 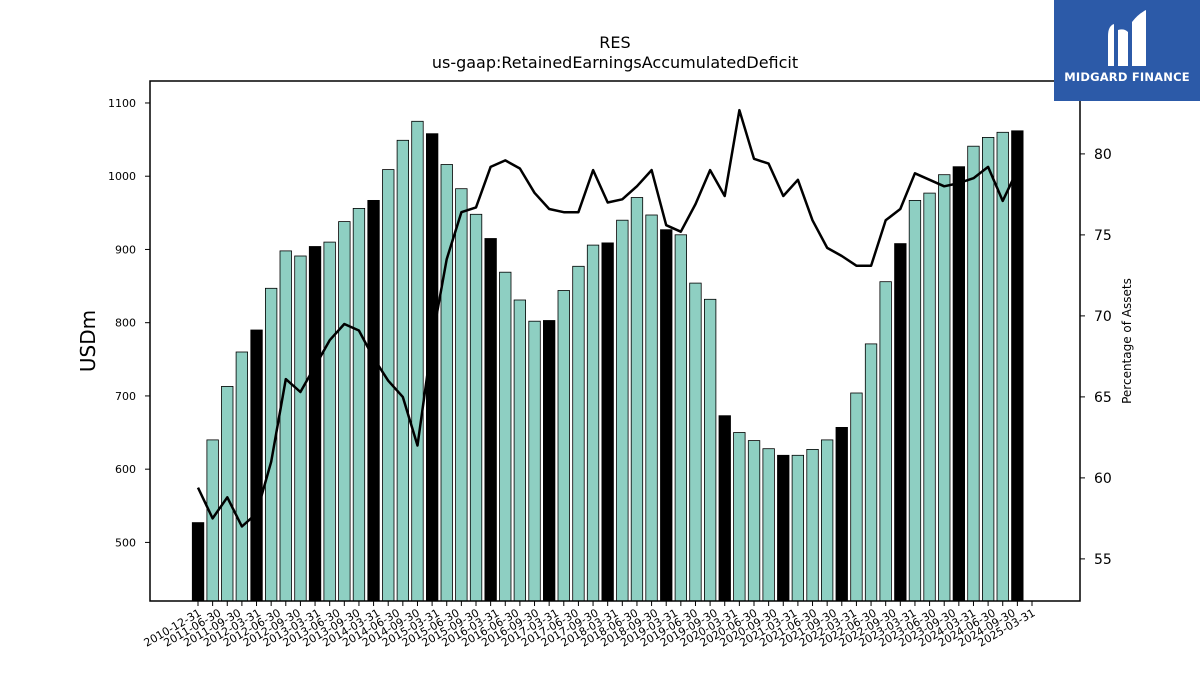 I want to click on y2-tick-label: 65, so click(x=1103, y=398).